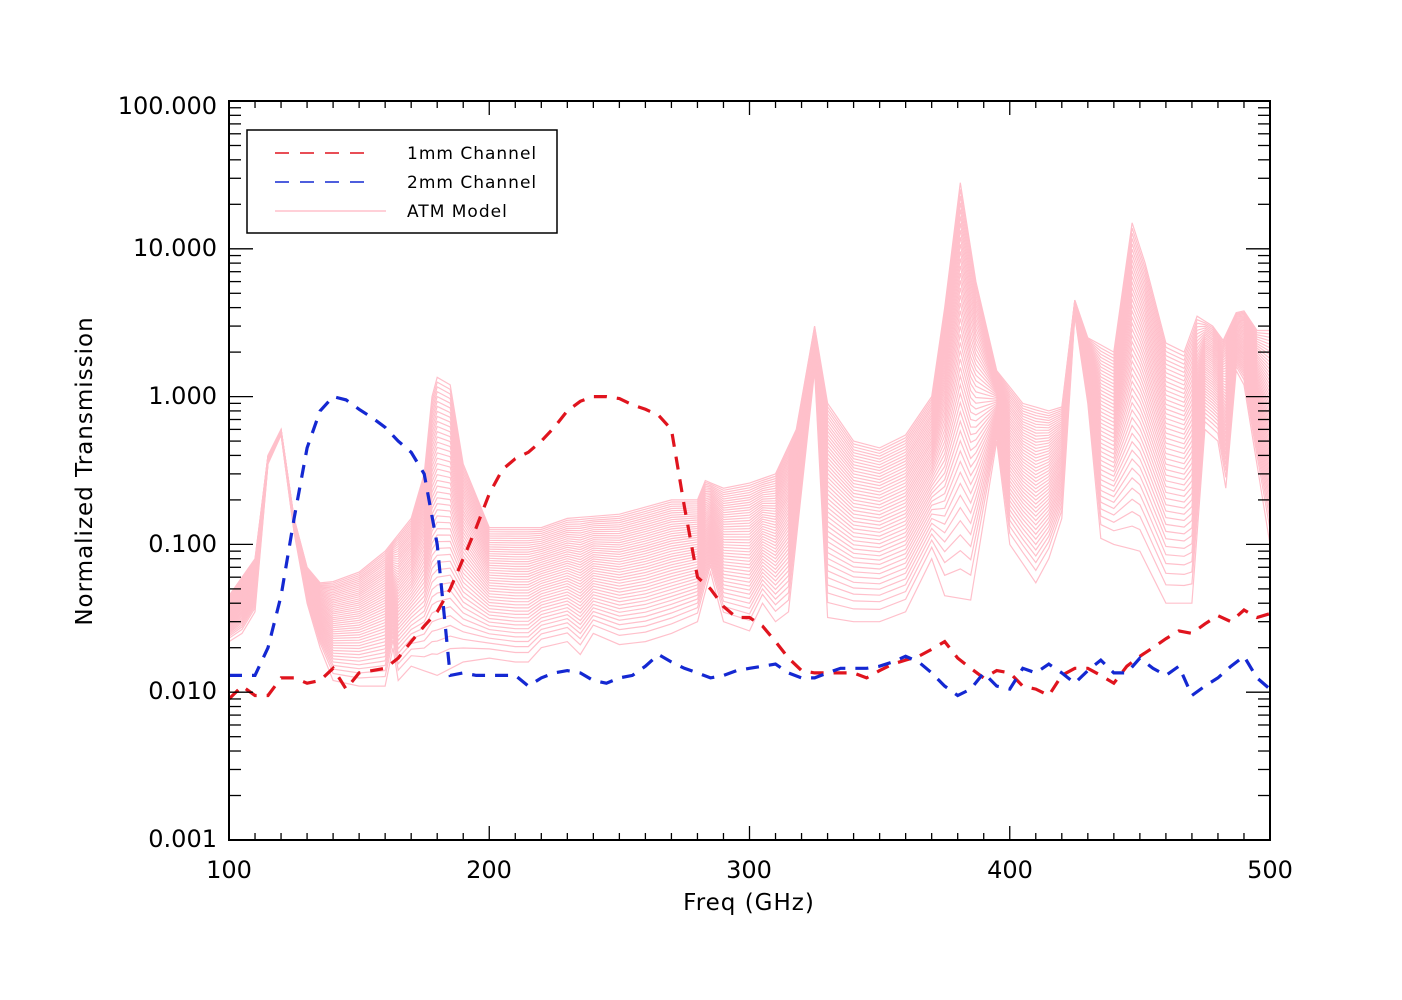 The image size is (1402, 1000). Describe the element at coordinates (457, 212) in the screenshot. I see `legend-label-atm: ATM Model` at that location.